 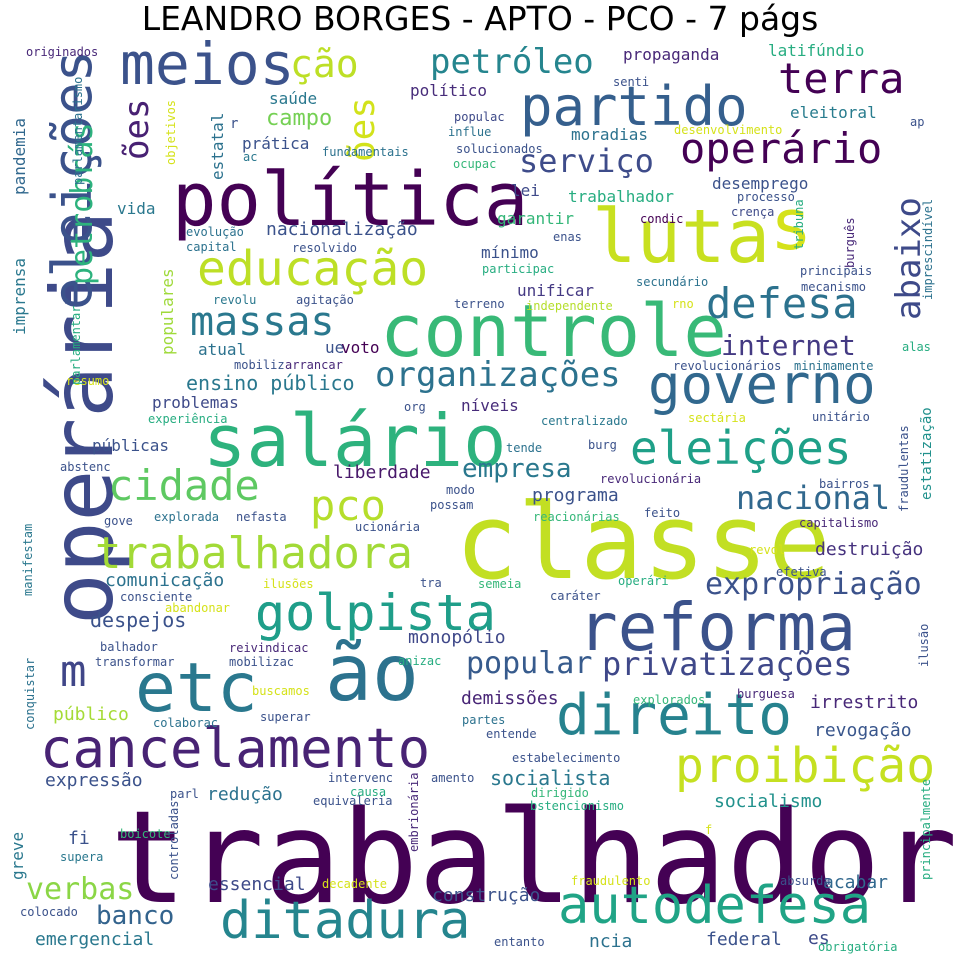 I want to click on word-gove: gove, so click(x=118, y=521).